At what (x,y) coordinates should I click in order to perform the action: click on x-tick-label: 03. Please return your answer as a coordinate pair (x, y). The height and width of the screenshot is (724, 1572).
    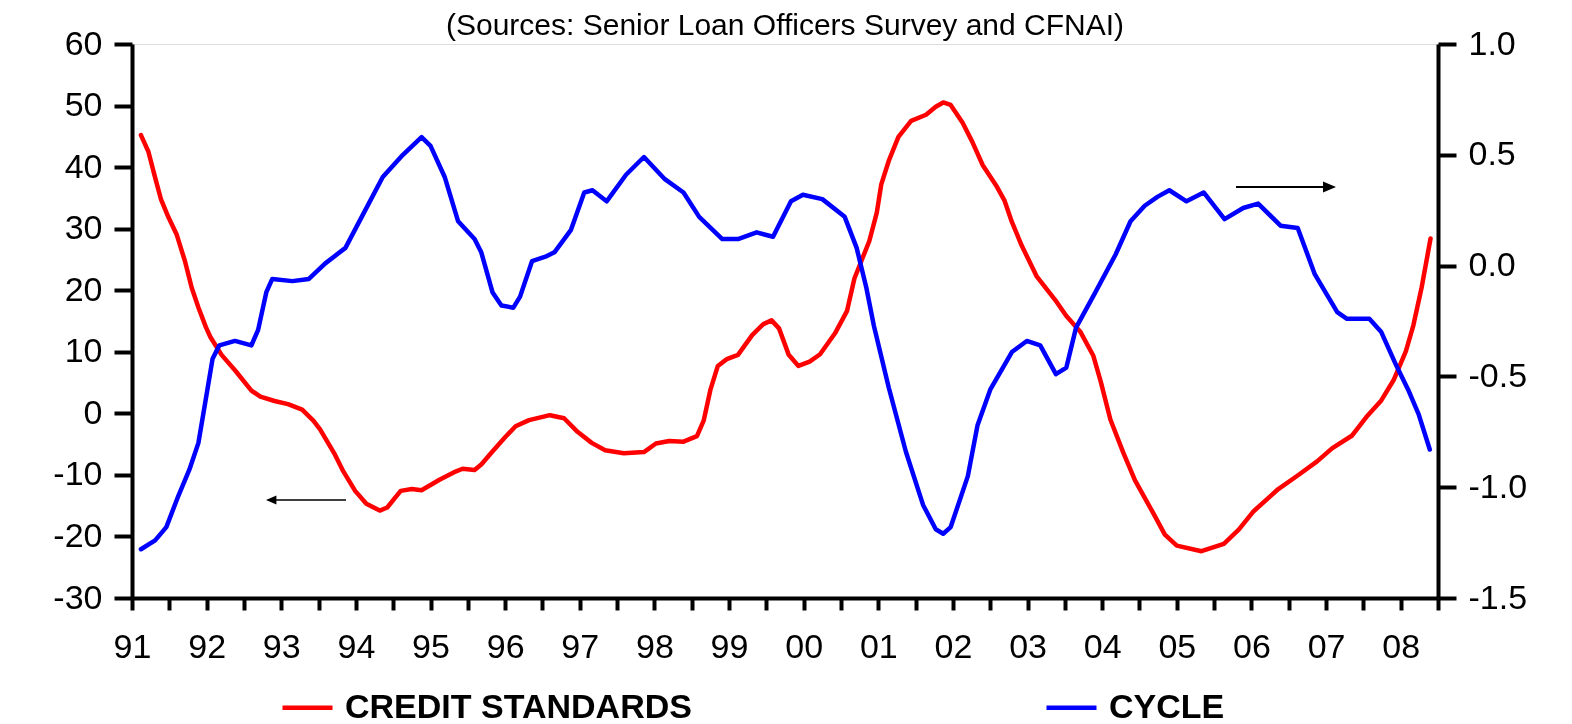
    Looking at the image, I should click on (1028, 645).